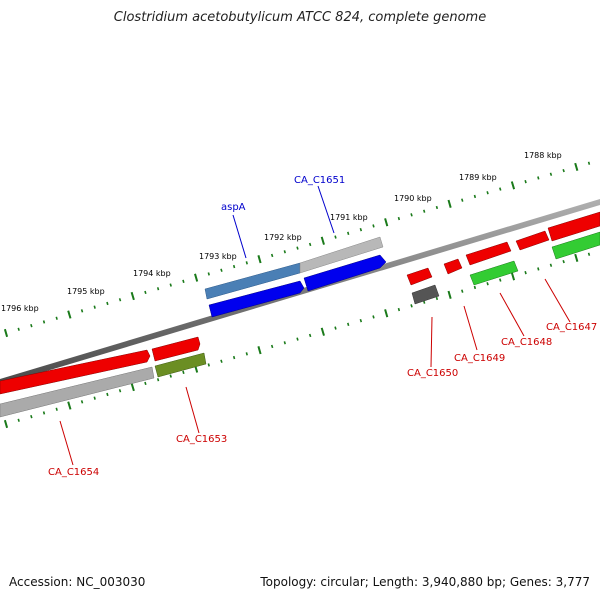 Image resolution: width=600 pixels, height=600 pixels. What do you see at coordinates (557, 300) in the screenshot?
I see `callout-ca-c1647` at bounding box center [557, 300].